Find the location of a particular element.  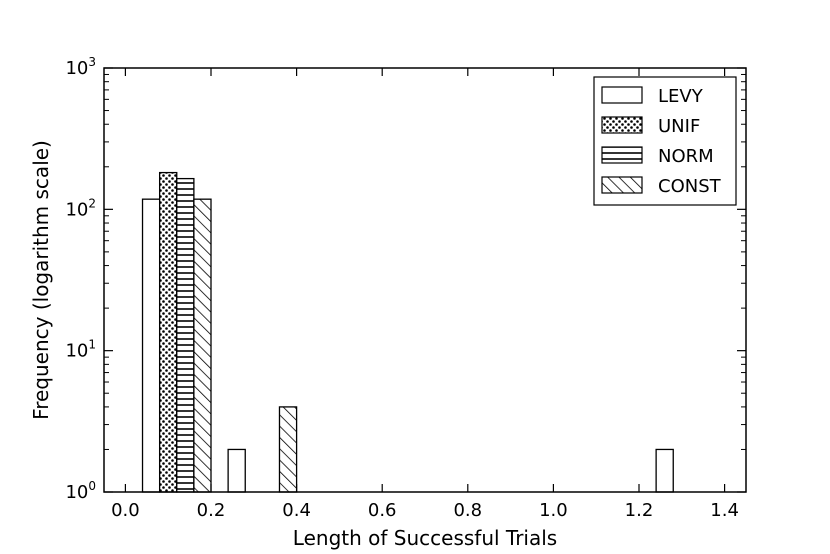

y-axis-label: Frequency (logarithm scale) is located at coordinates (41, 280).